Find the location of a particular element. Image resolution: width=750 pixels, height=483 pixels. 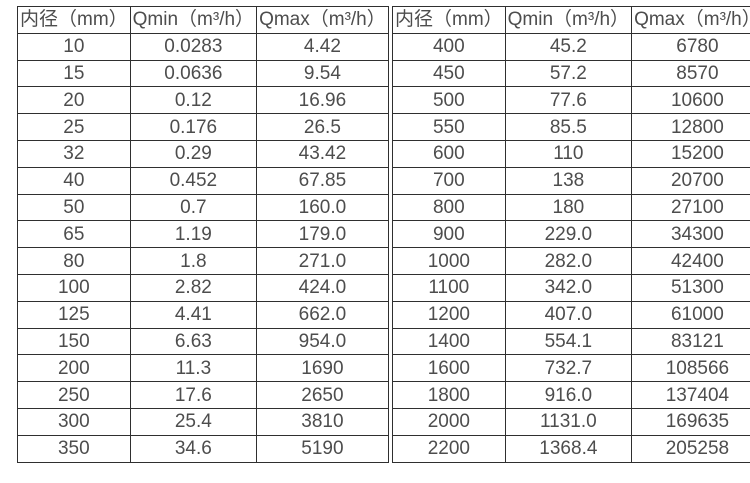

table-row: 350 34.6 5190 is located at coordinates (203, 448).